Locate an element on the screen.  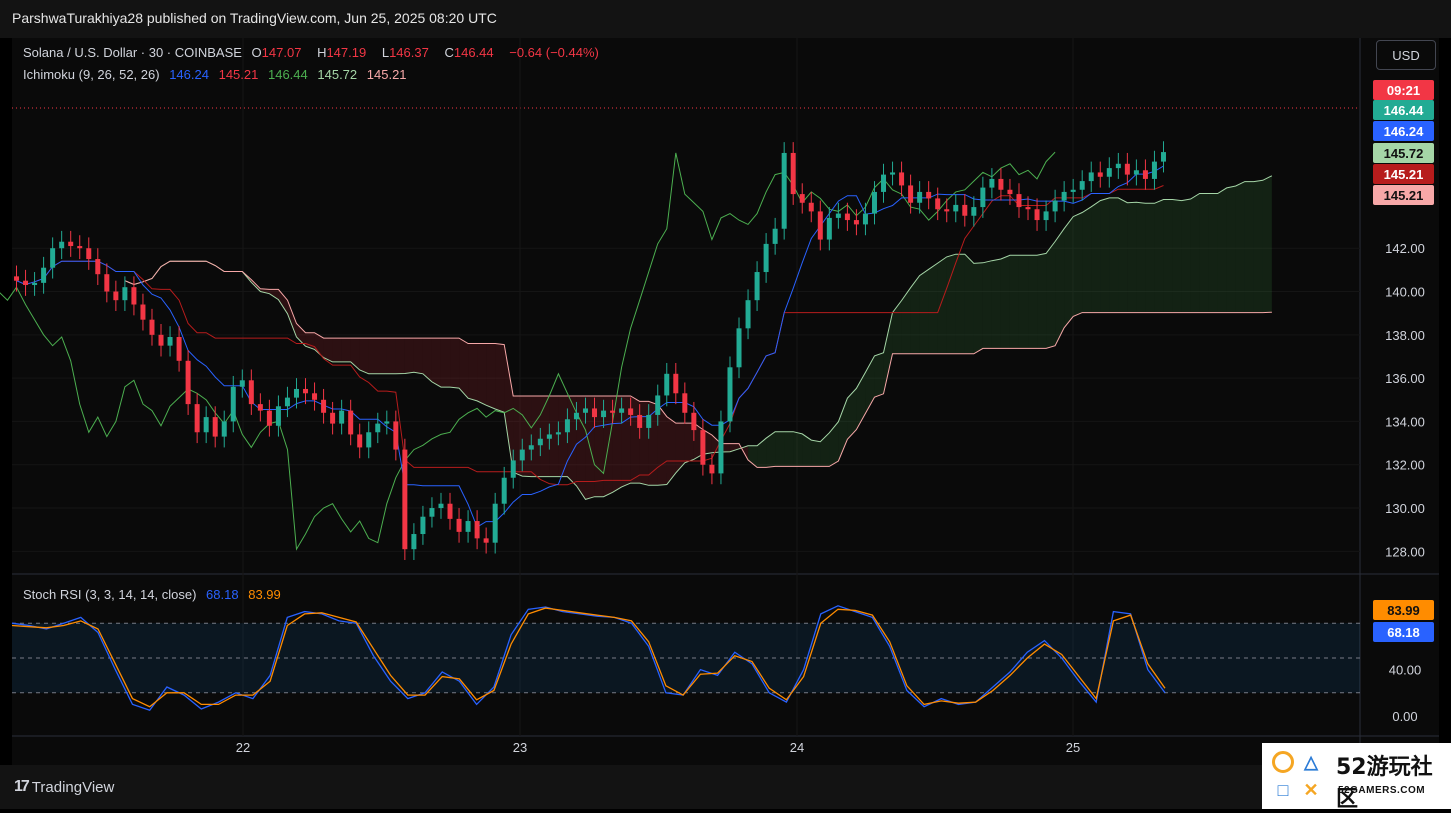
price-badge: 09:21 is located at coordinates (1403, 90).